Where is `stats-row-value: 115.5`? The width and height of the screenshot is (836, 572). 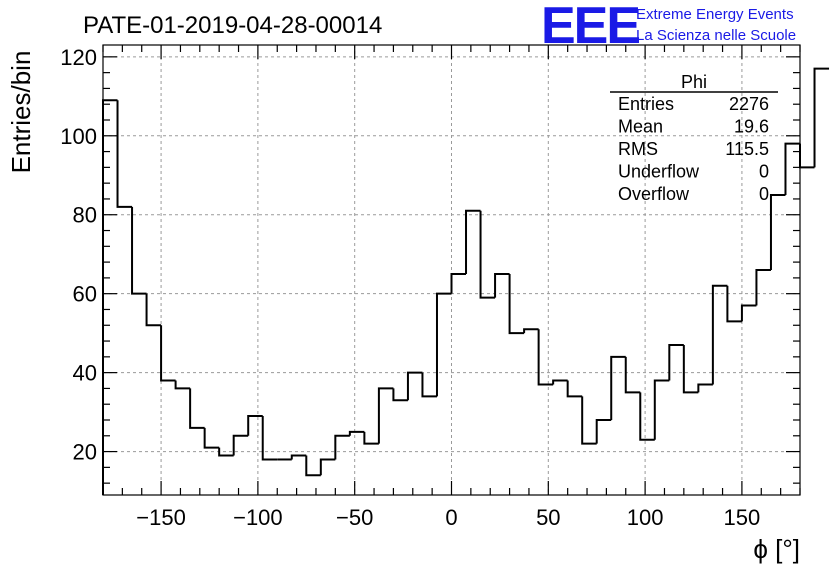
stats-row-value: 115.5 is located at coordinates (747, 149).